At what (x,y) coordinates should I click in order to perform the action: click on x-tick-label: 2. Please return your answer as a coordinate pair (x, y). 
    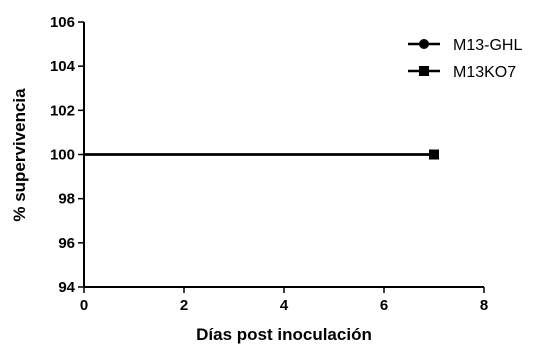
    Looking at the image, I should click on (184, 305).